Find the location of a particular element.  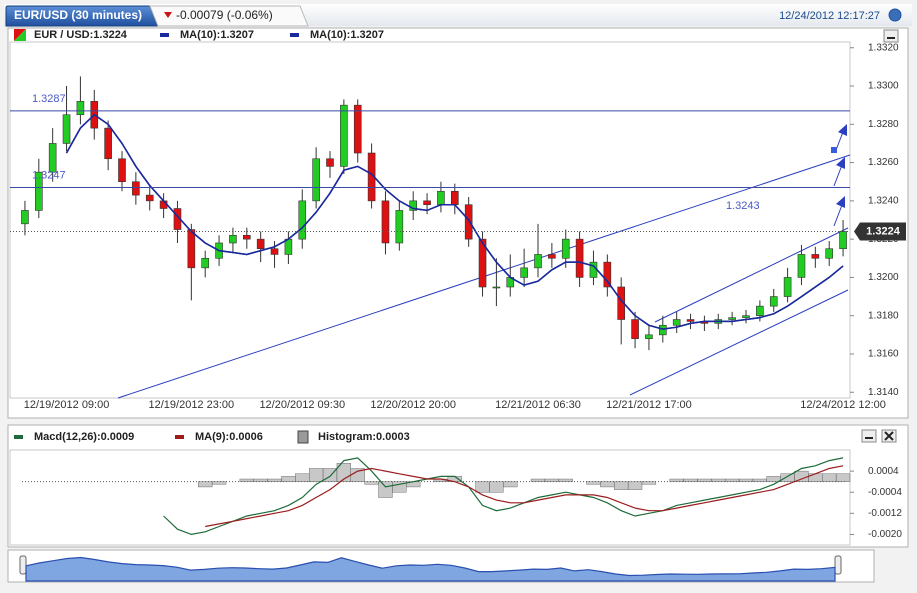

settings-button is located at coordinates (895, 15).